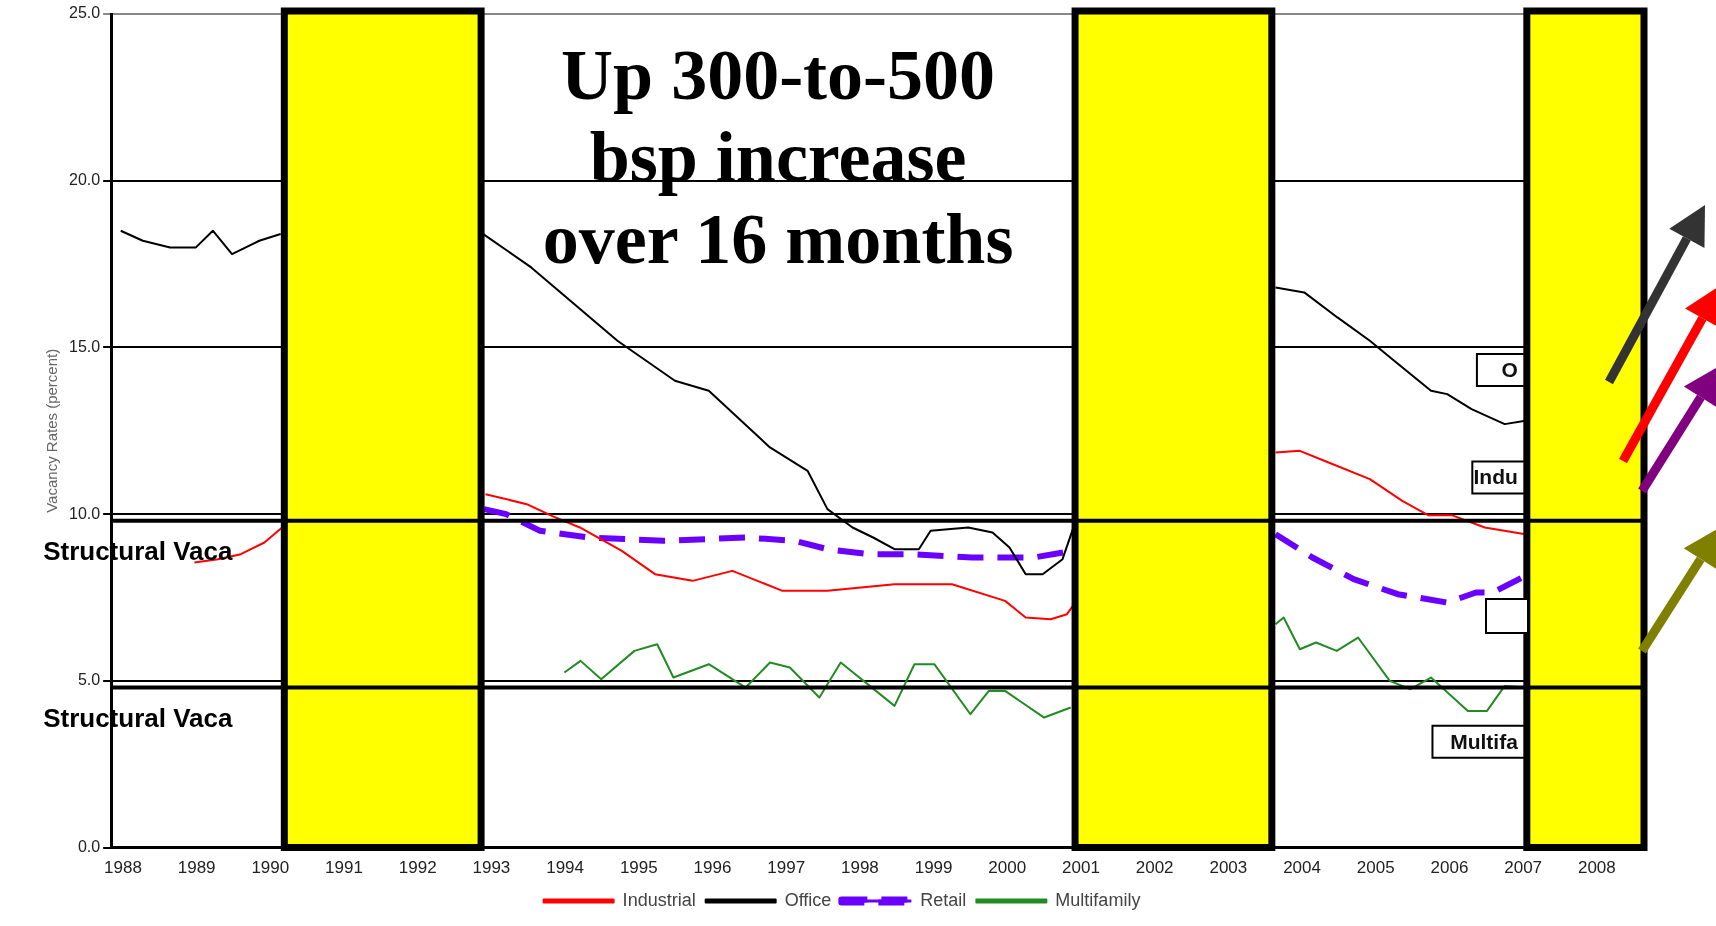 This screenshot has width=1716, height=926. What do you see at coordinates (85, 513) in the screenshot?
I see `y-tick-label: 10.0` at bounding box center [85, 513].